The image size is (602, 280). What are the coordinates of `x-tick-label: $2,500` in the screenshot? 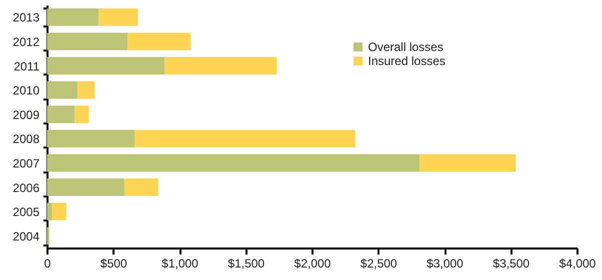 It's located at (379, 263).